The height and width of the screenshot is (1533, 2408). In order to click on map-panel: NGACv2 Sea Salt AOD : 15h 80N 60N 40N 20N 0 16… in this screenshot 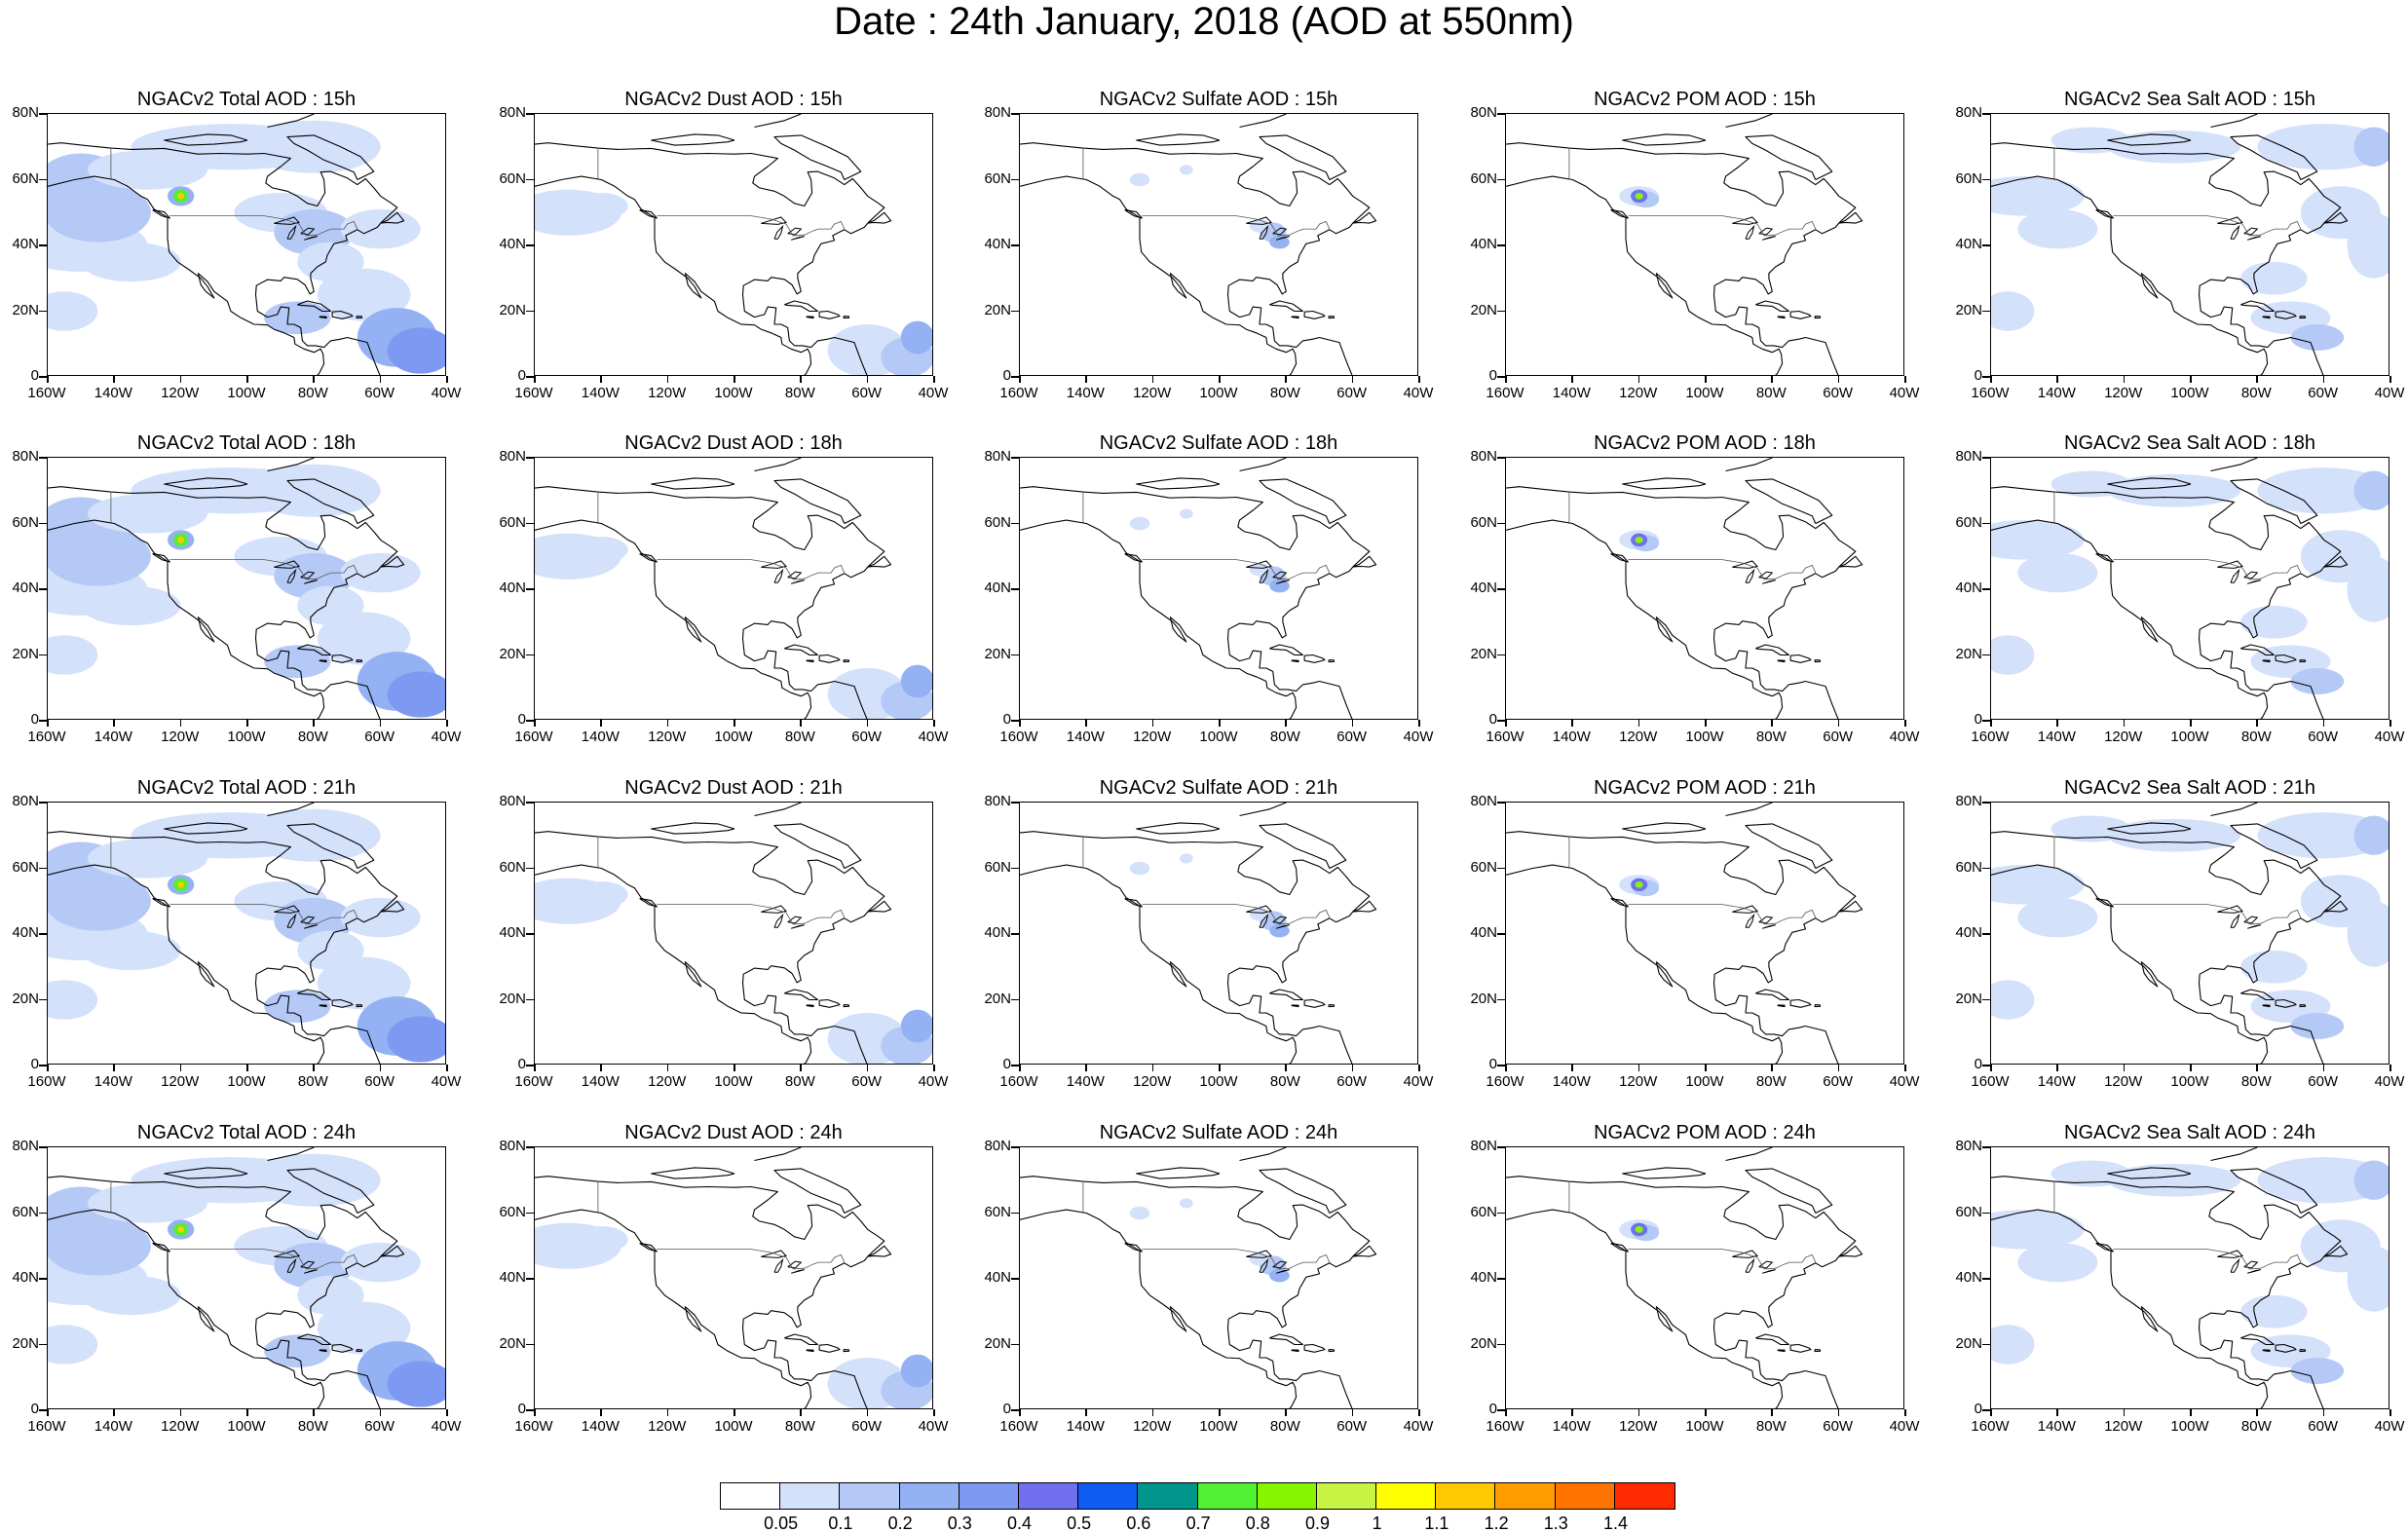, I will do `click(2175, 260)`.